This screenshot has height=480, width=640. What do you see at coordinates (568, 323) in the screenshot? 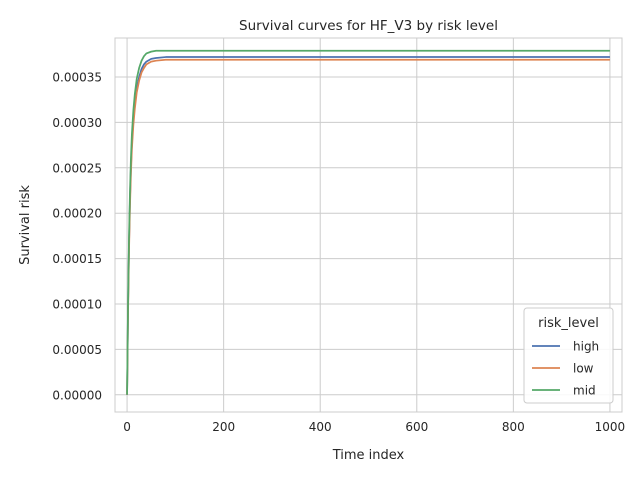
I see `legend-title: risk_level` at bounding box center [568, 323].